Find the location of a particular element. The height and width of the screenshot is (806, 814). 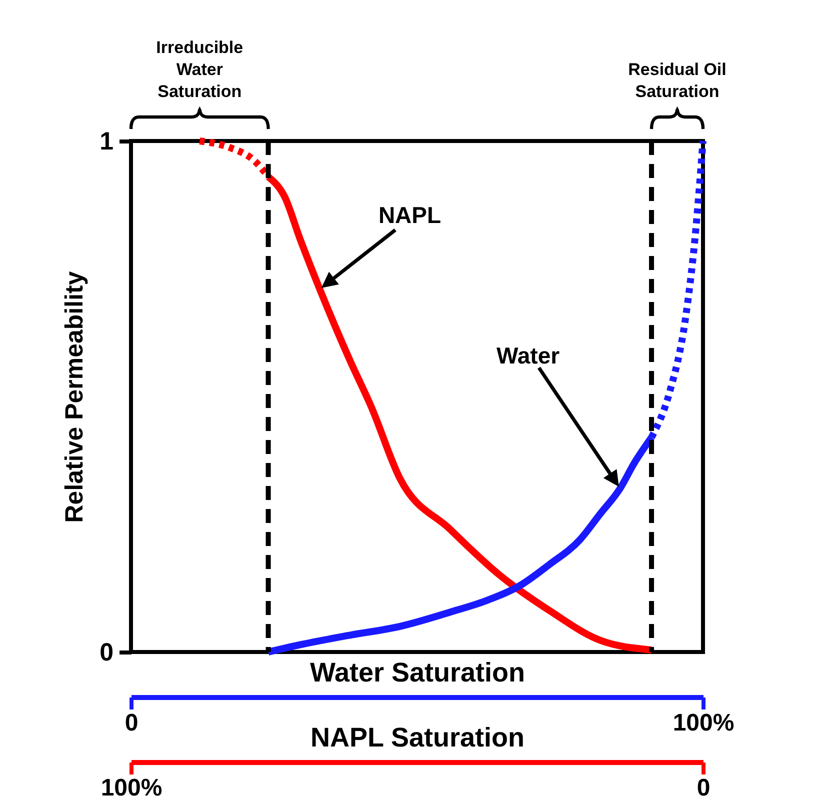

annotation: NAPL is located at coordinates (410, 215).